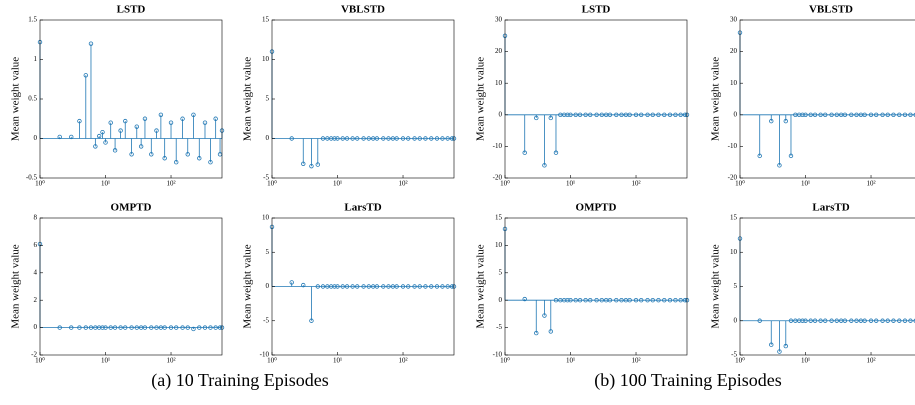  I want to click on y-tick-label: 0.5, so click(32, 99).